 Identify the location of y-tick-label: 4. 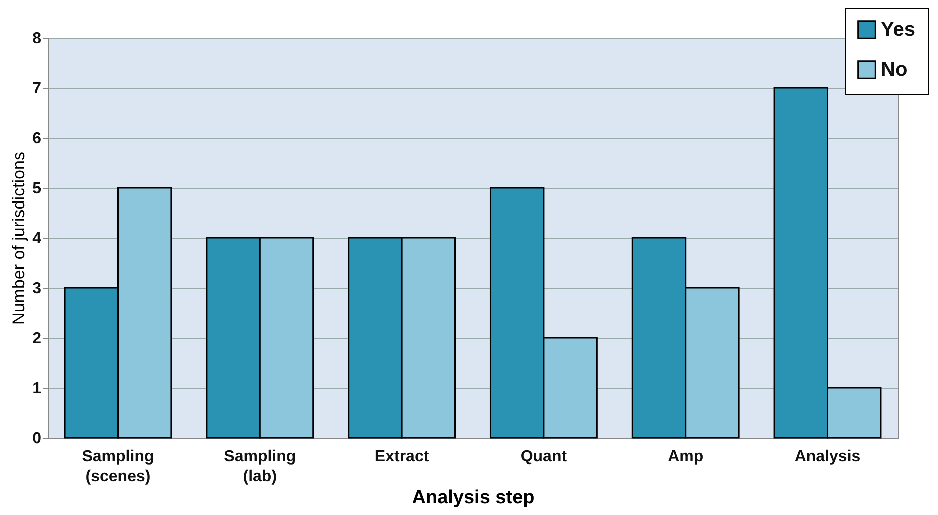
(37, 239).